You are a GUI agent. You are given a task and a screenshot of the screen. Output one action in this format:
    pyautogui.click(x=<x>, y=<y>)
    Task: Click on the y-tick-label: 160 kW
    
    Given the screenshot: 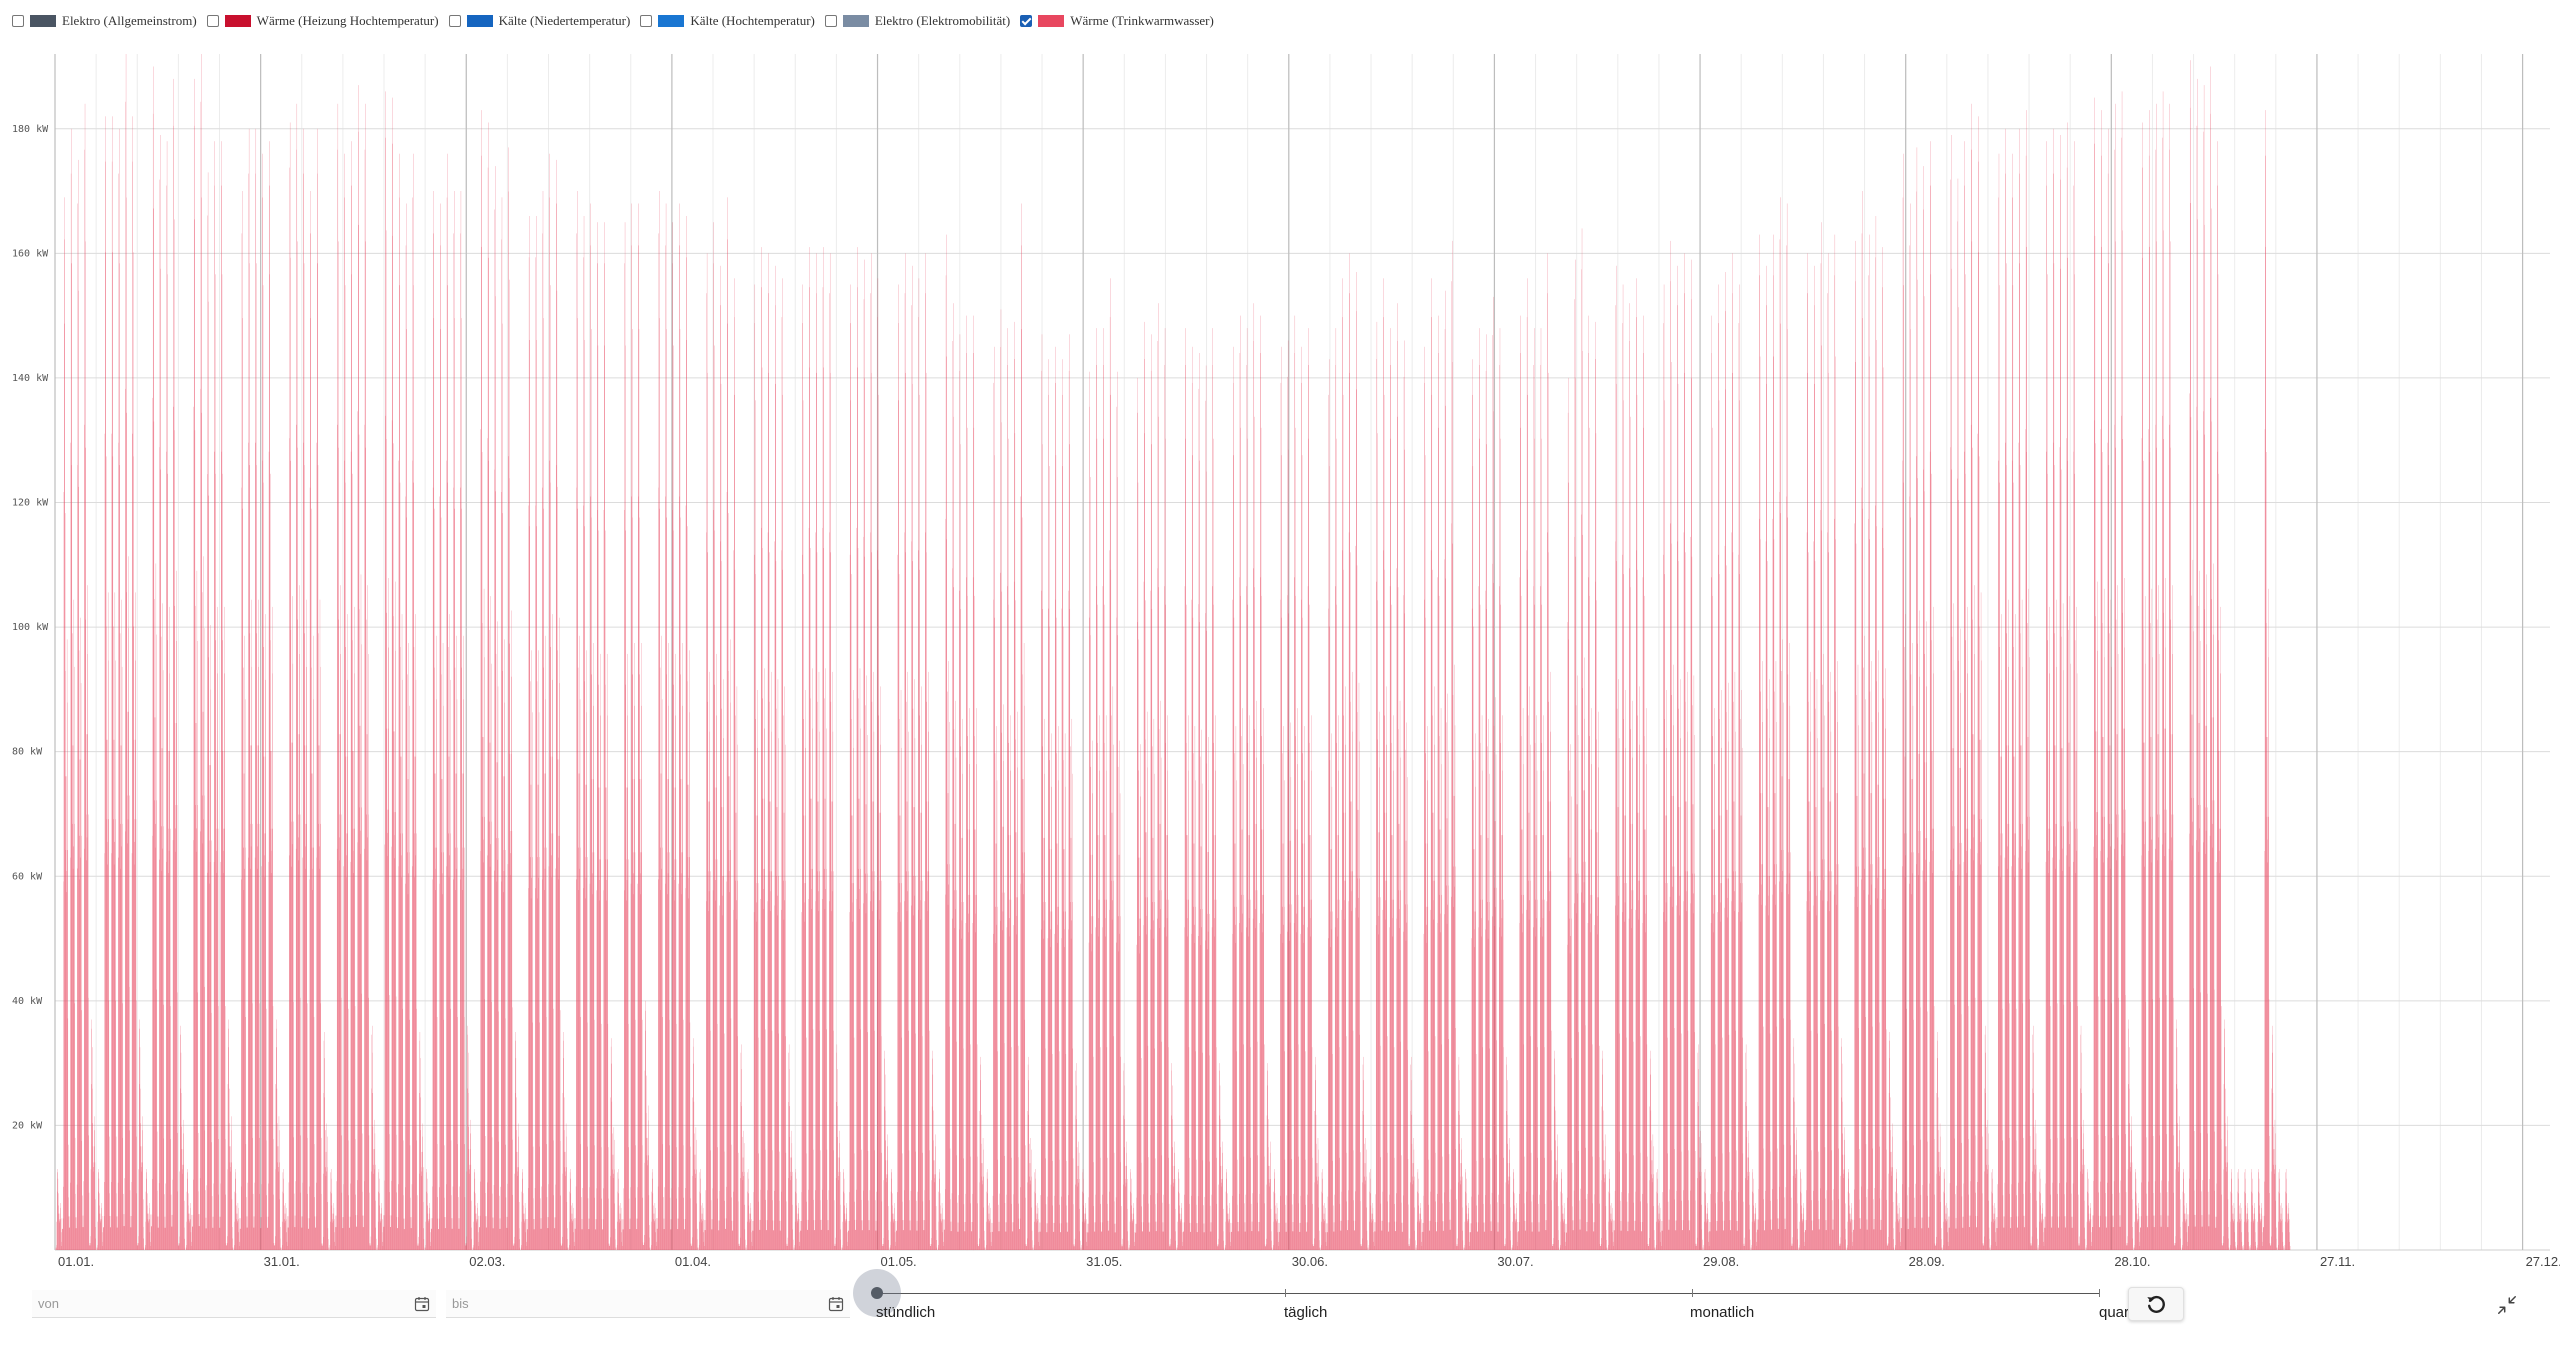 What is the action you would take?
    pyautogui.click(x=30, y=253)
    